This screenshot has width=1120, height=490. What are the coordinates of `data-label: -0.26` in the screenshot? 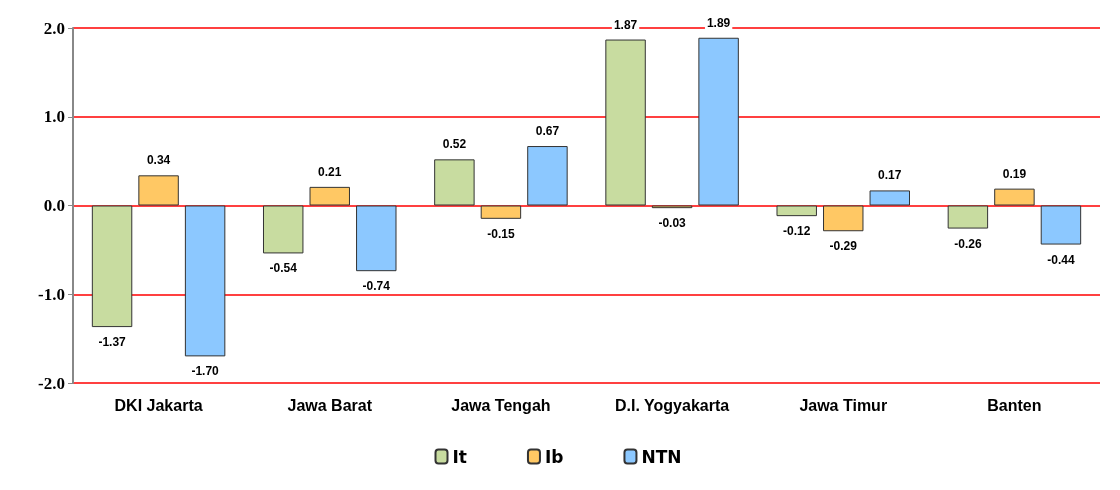 It's located at (968, 243).